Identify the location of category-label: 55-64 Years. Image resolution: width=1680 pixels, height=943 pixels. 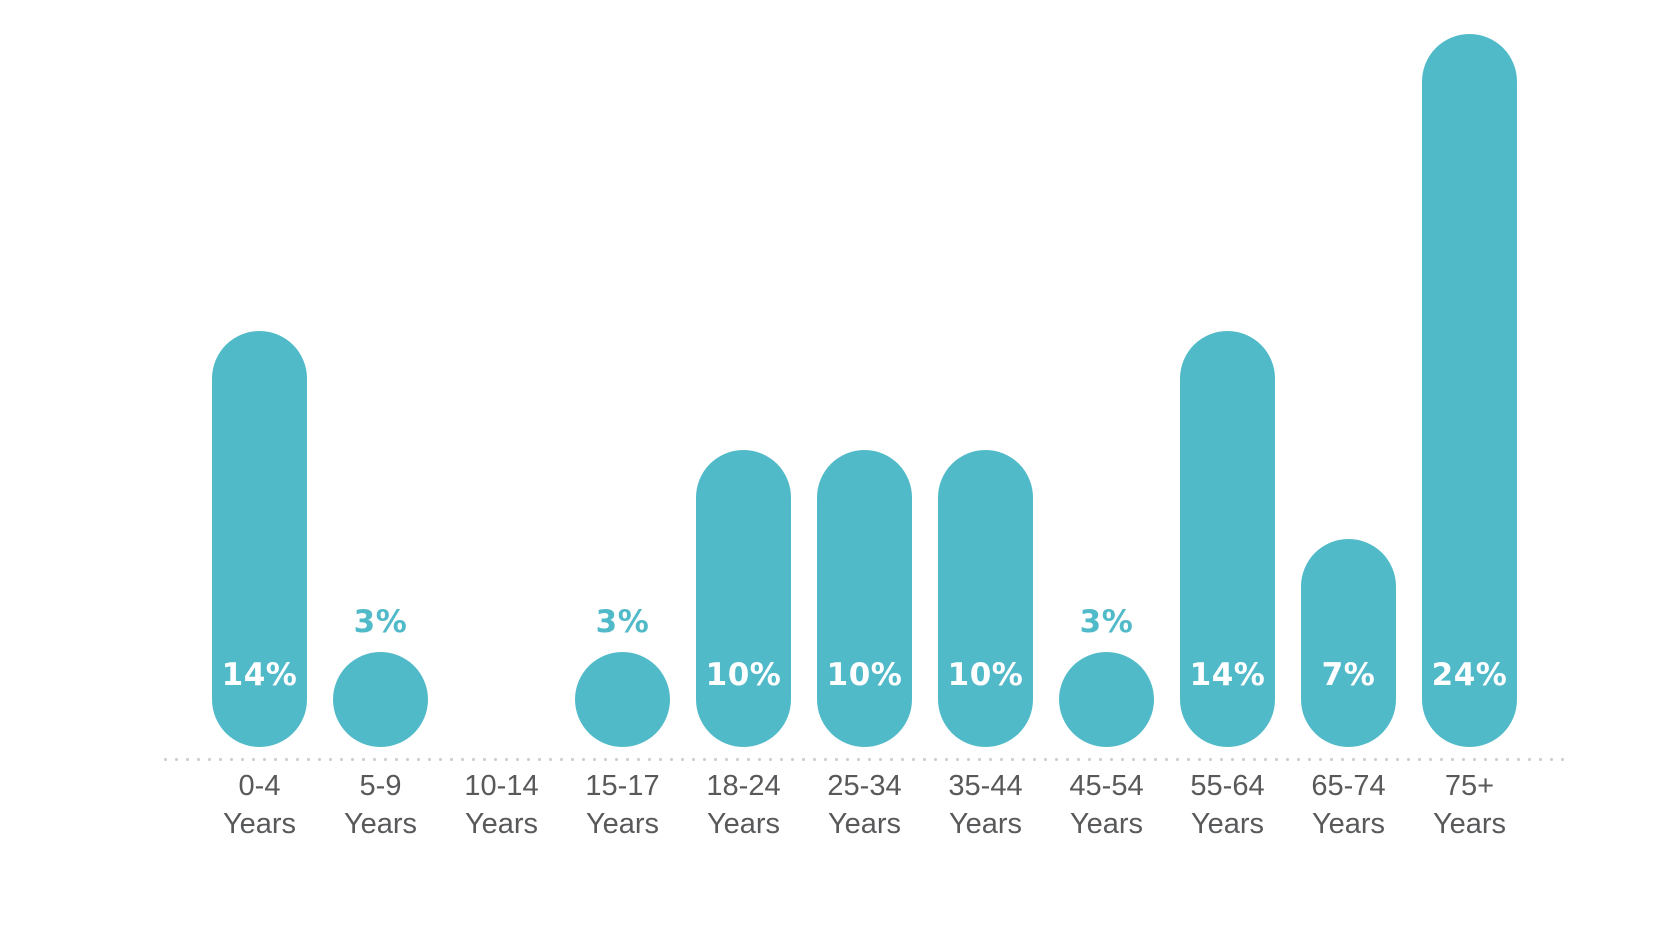
(1227, 805).